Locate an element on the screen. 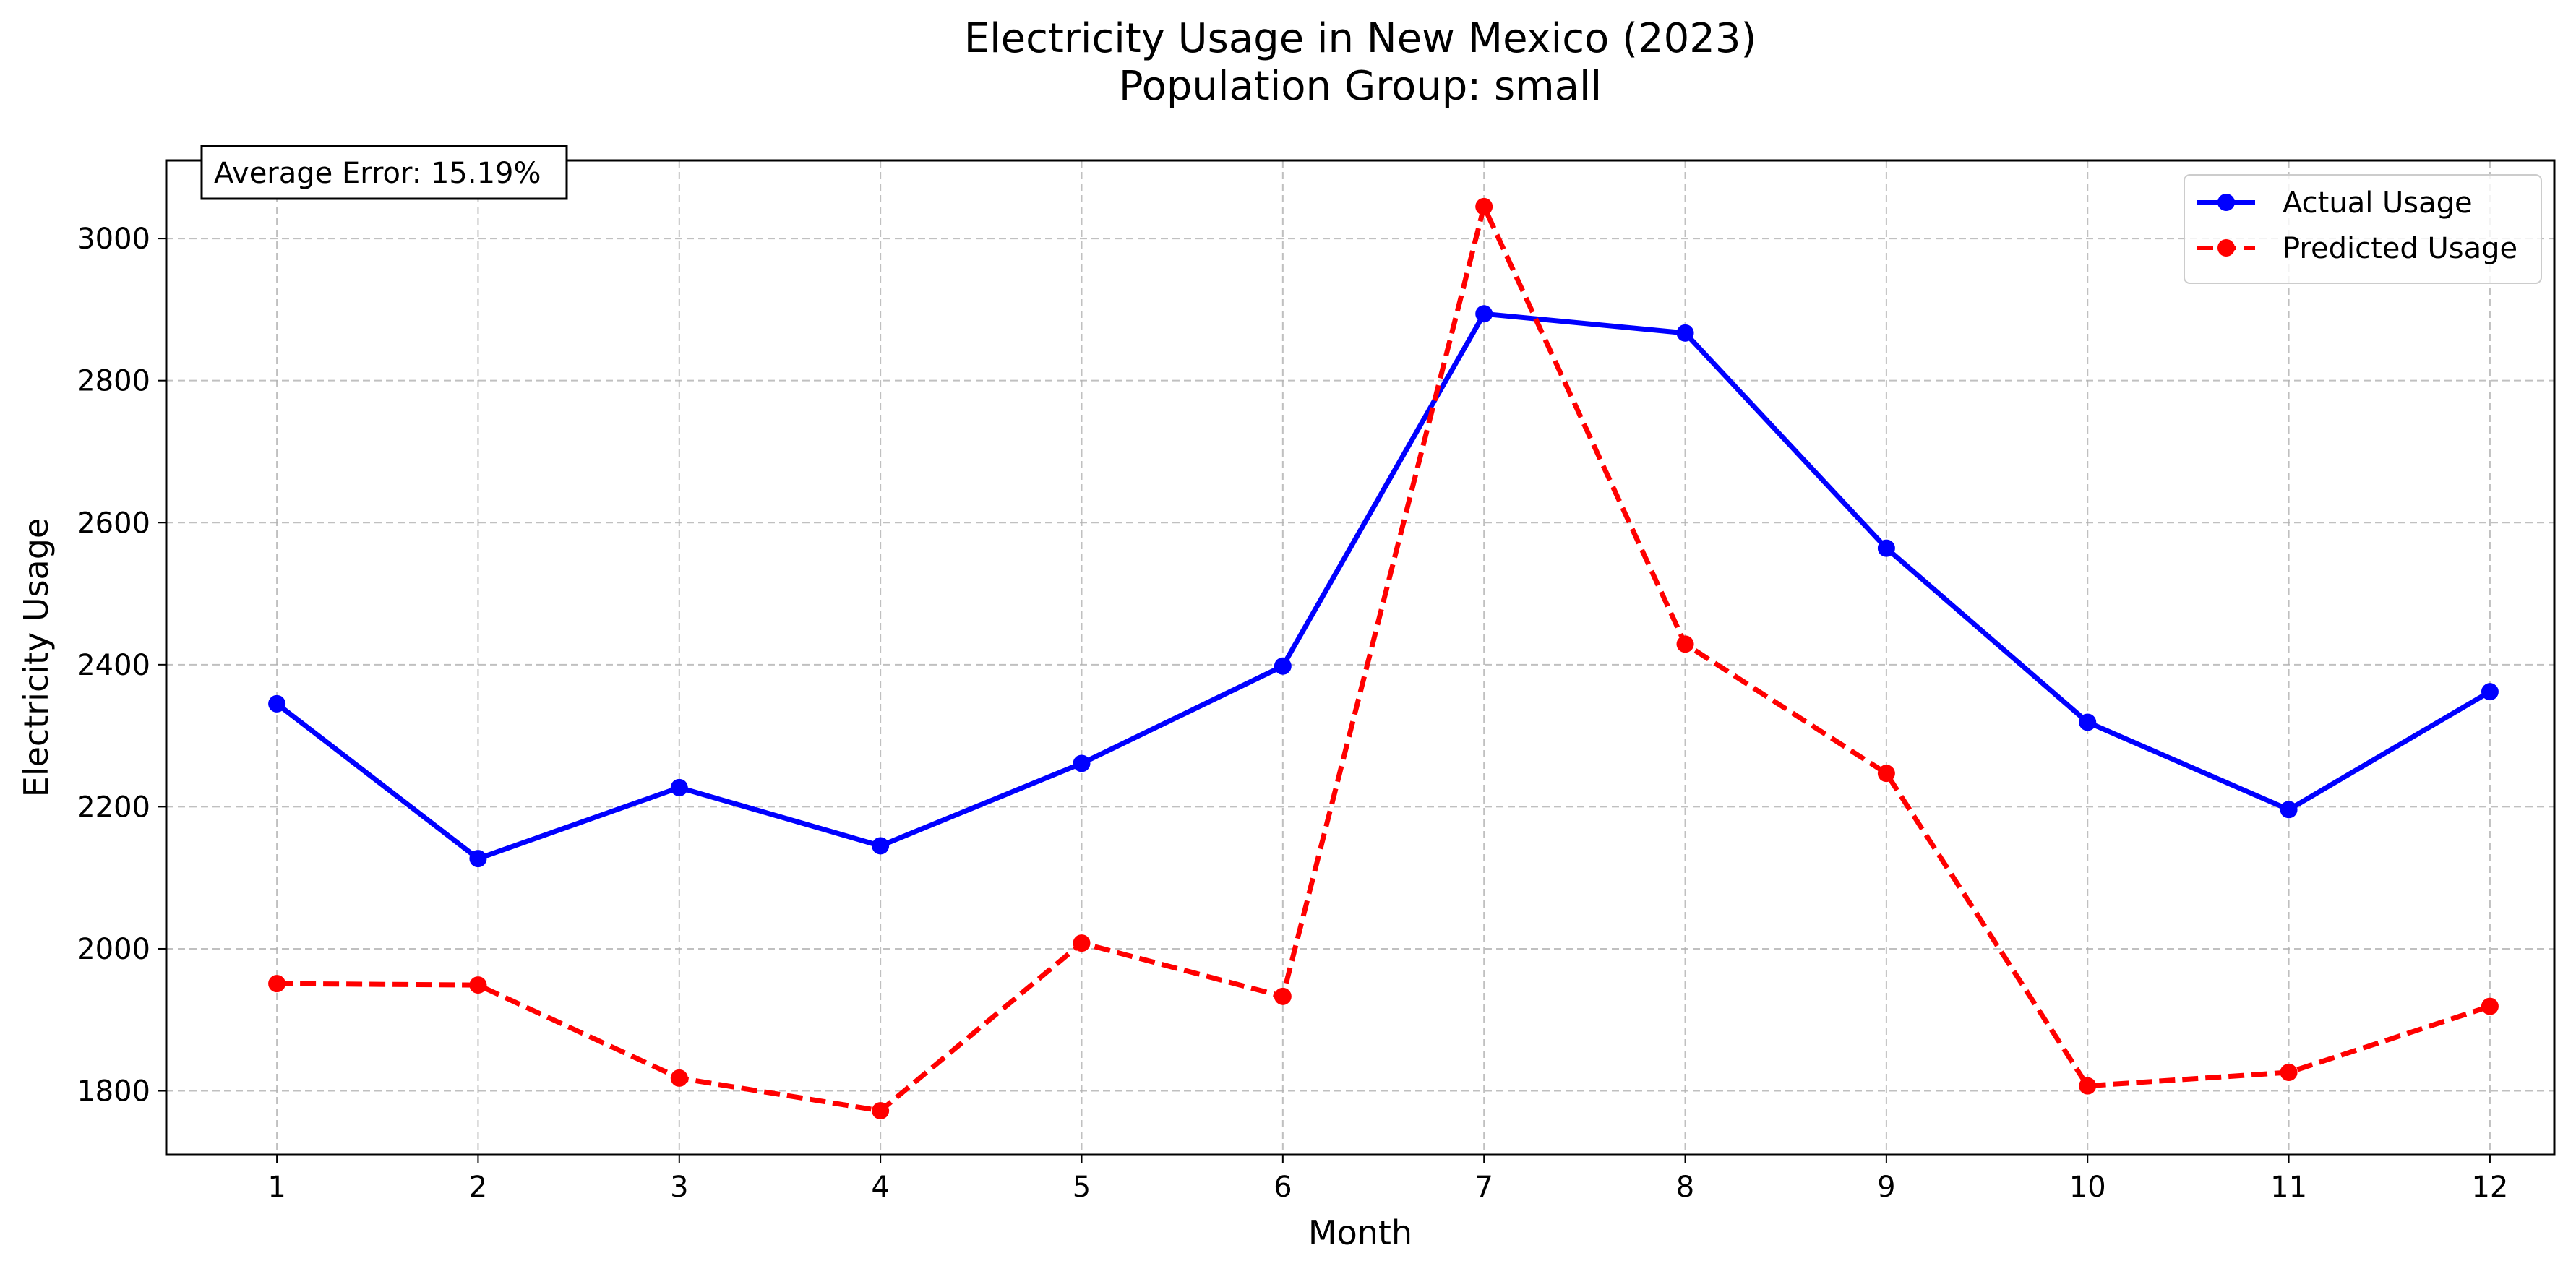 The image size is (2576, 1274). legend: Actual Usage Predicted Usage is located at coordinates (2363, 229).